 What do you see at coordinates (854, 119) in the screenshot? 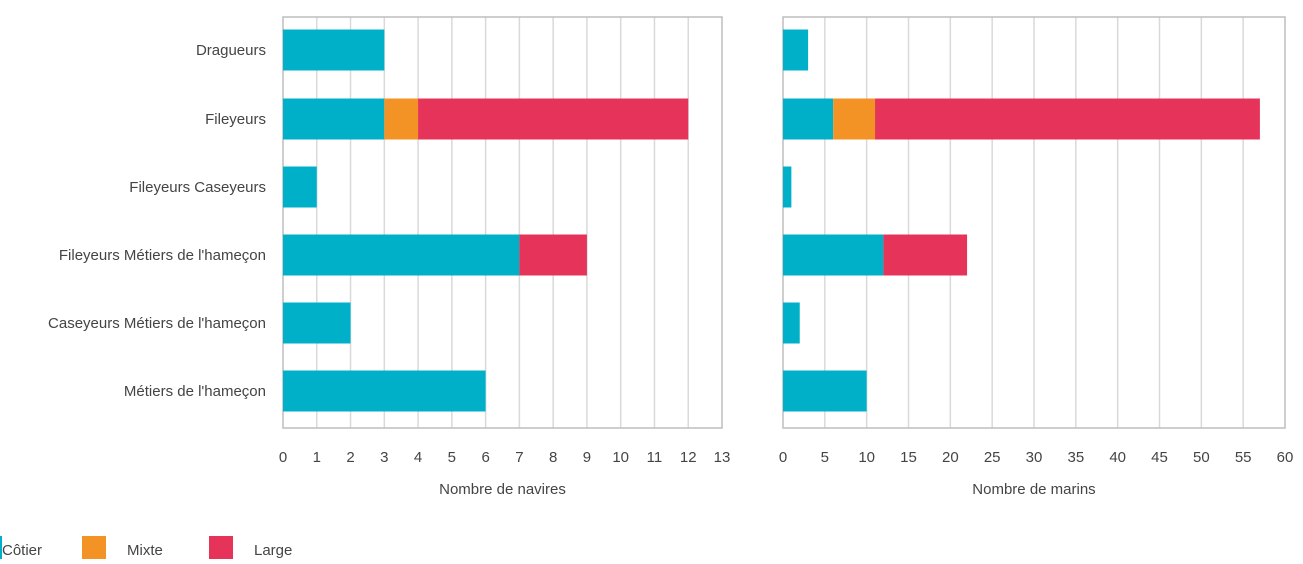
I see `bar-marins-fileyeurs-mixte` at bounding box center [854, 119].